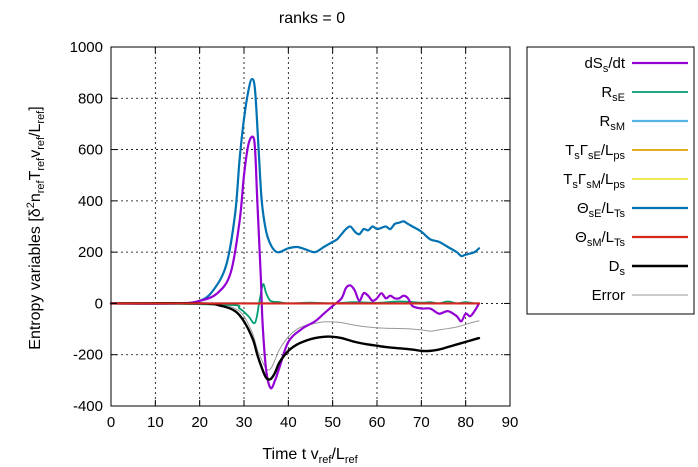 The width and height of the screenshot is (698, 467). Describe the element at coordinates (601, 210) in the screenshot. I see `legend-label-ThetasE: ΘsE/LTs` at that location.